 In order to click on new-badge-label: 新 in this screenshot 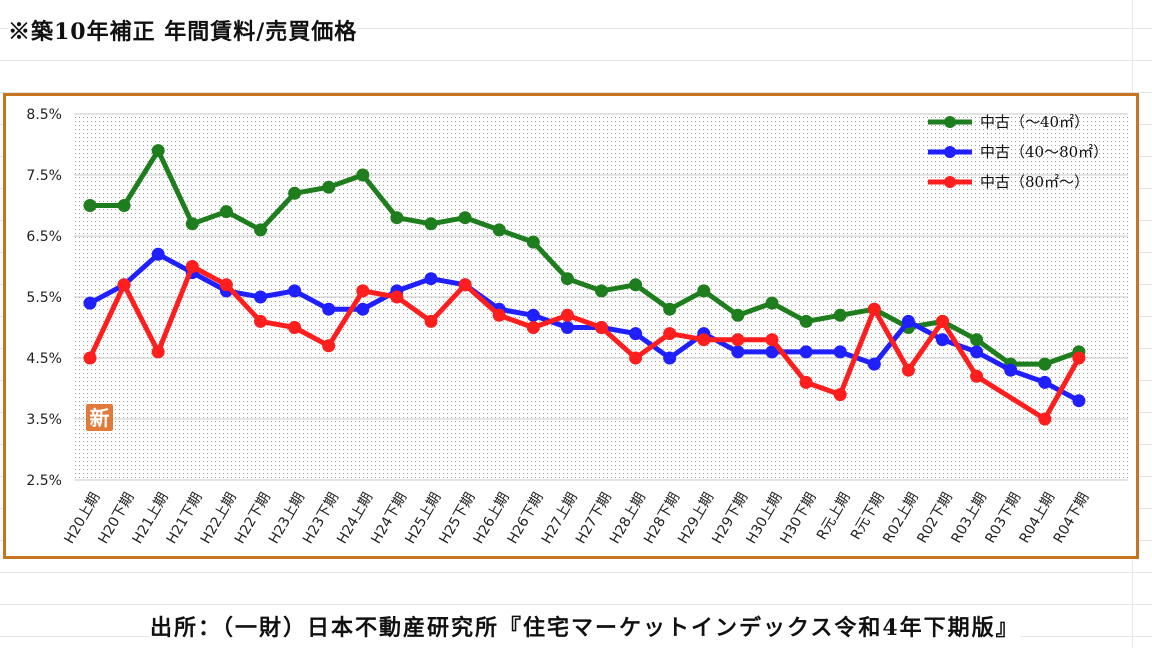, I will do `click(100, 418)`.